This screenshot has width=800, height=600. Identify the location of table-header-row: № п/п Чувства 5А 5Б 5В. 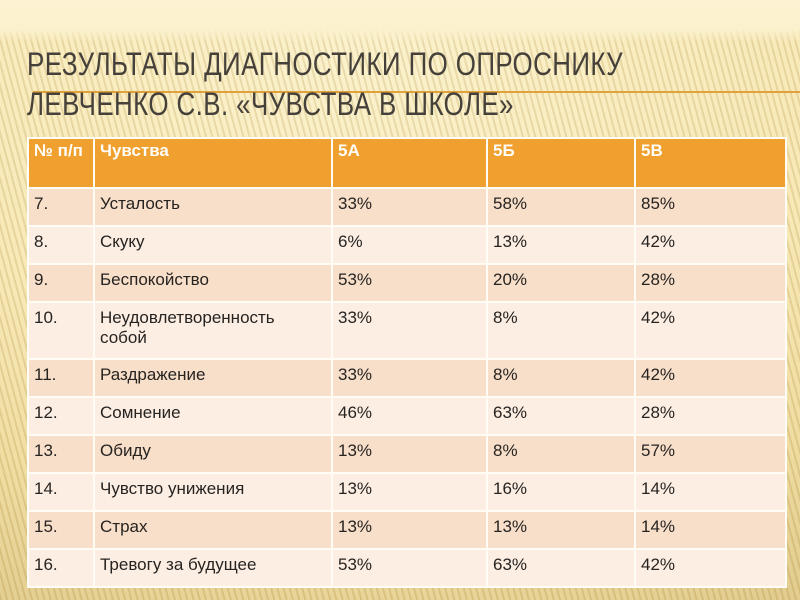
(407, 163).